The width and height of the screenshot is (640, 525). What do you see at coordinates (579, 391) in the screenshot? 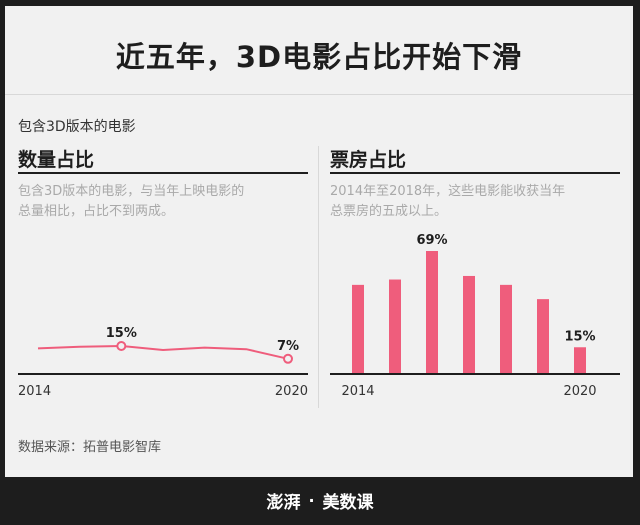
I see `bar-x-tick-label: 2020` at bounding box center [579, 391].